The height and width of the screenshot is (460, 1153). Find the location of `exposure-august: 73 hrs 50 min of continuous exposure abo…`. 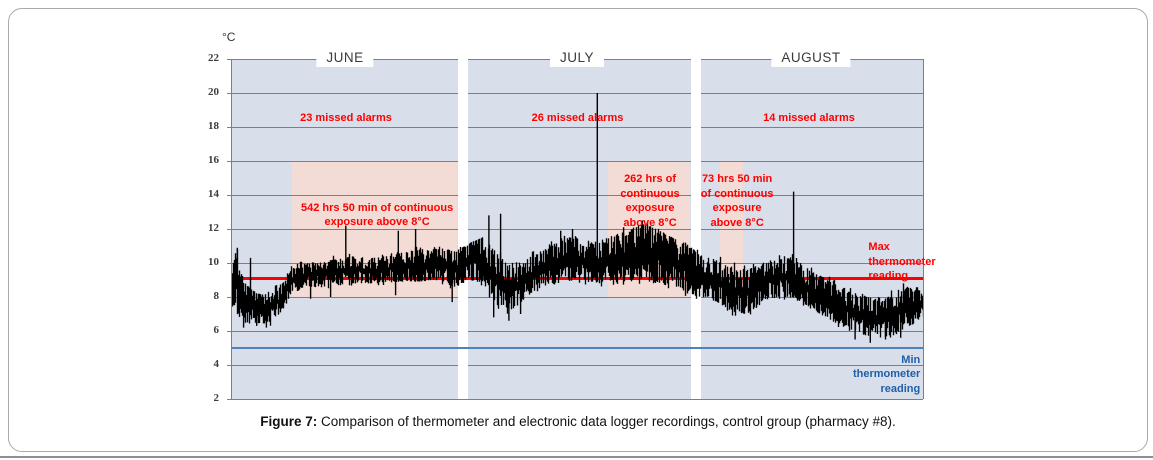

exposure-august: 73 hrs 50 min of continuous exposure abo… is located at coordinates (737, 201).